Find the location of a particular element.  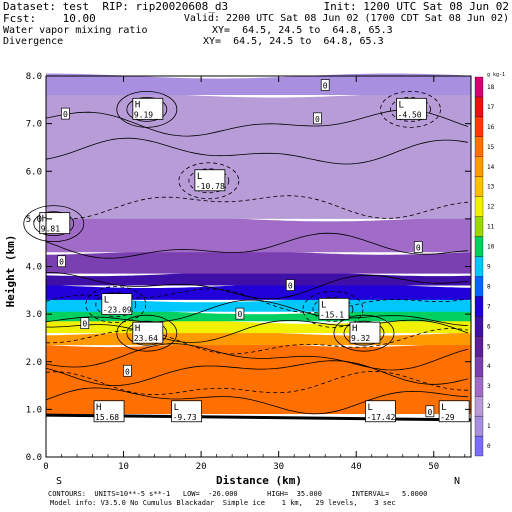

colorbar-label: 10 is located at coordinates (491, 247).